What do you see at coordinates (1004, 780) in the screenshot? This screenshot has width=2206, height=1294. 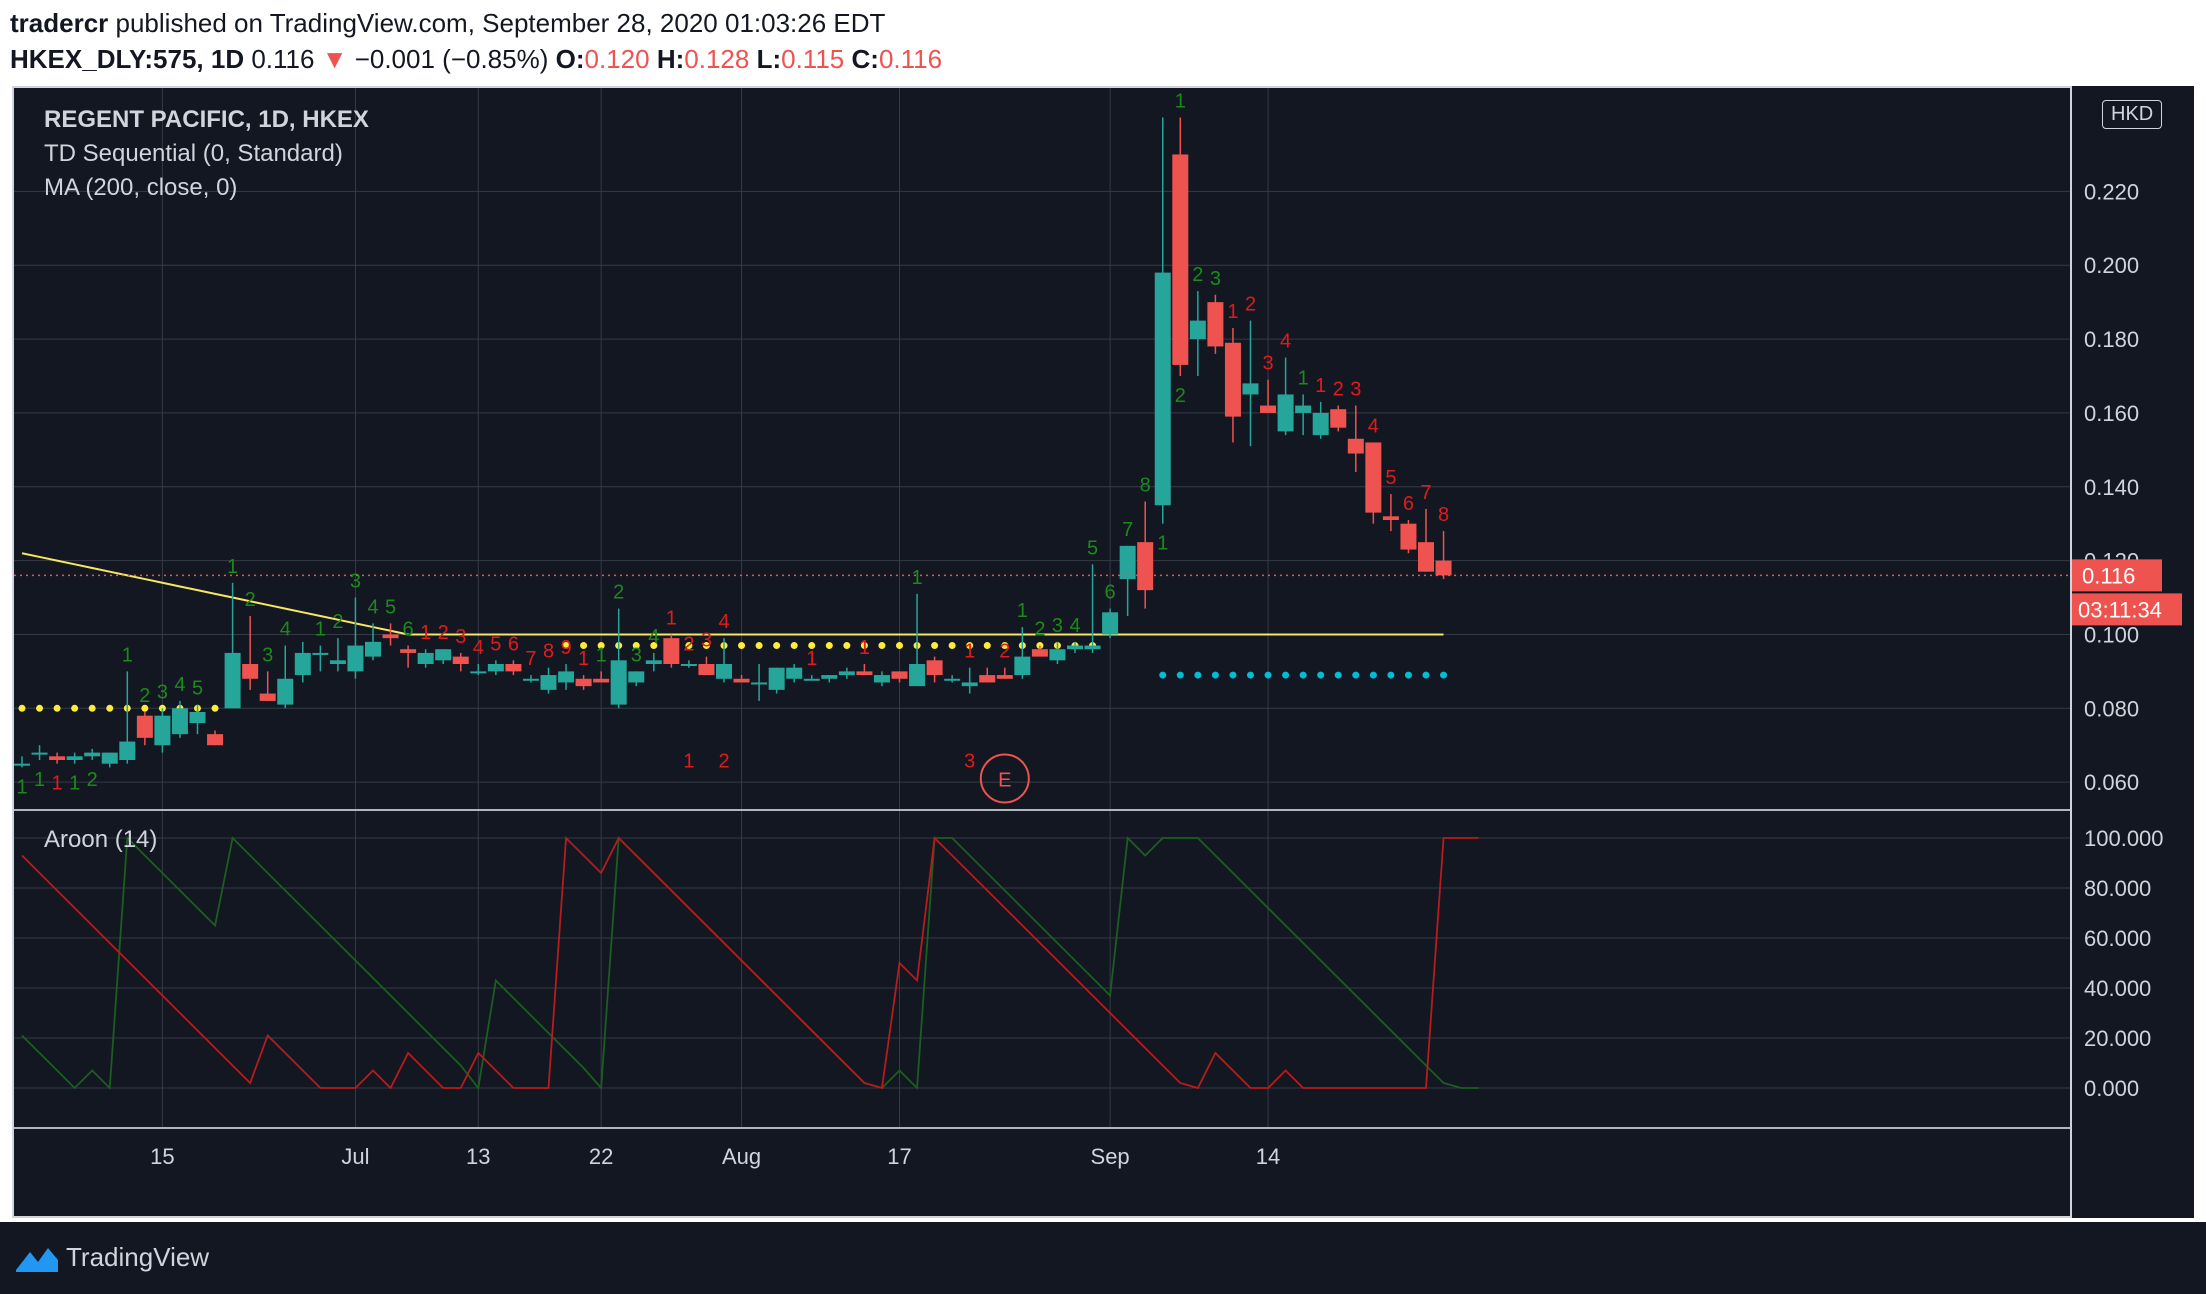 I see `earnings-marker-label: E` at bounding box center [1004, 780].